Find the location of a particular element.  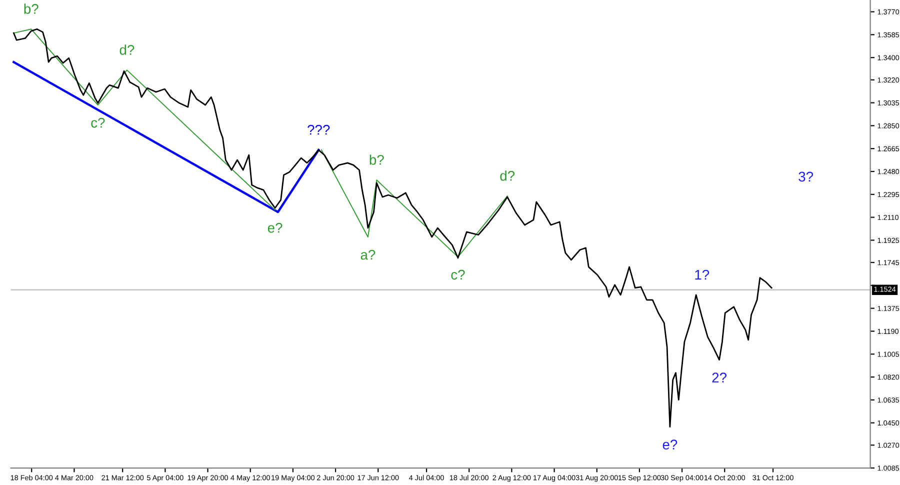

annotation: ??? is located at coordinates (319, 129).